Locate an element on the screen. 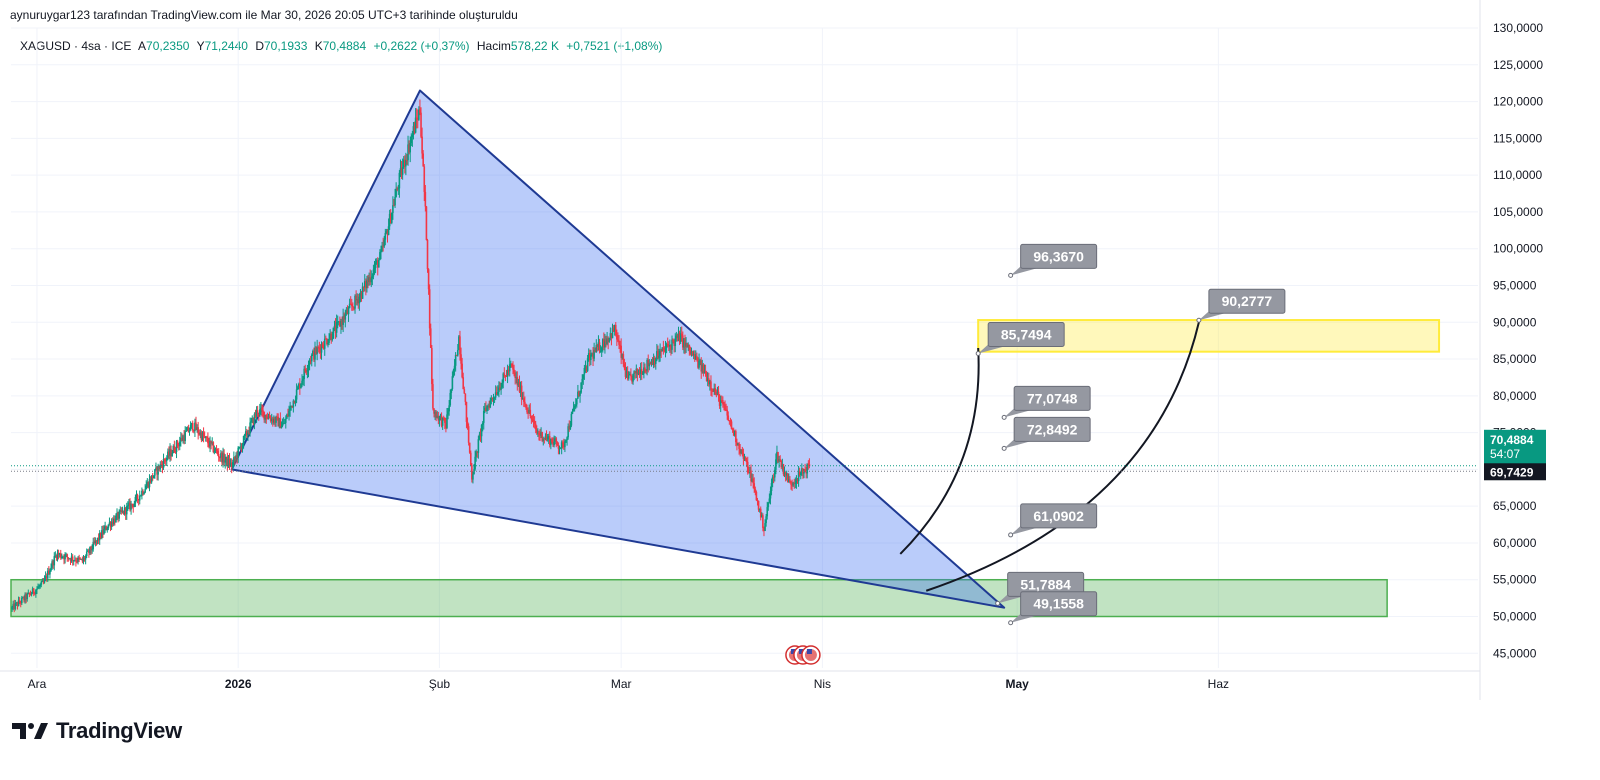  price-callout: 61,0902 is located at coordinates (1053, 520).